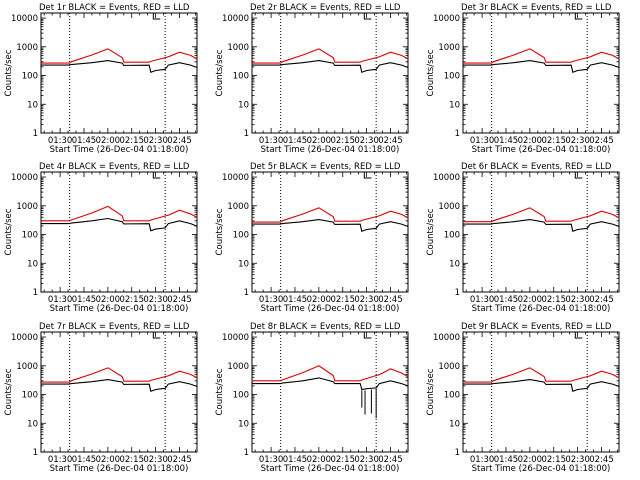 The height and width of the screenshot is (480, 640). What do you see at coordinates (536, 8) in the screenshot?
I see `panel-title: Det 3r BLACK = Events, RED = LLD` at bounding box center [536, 8].